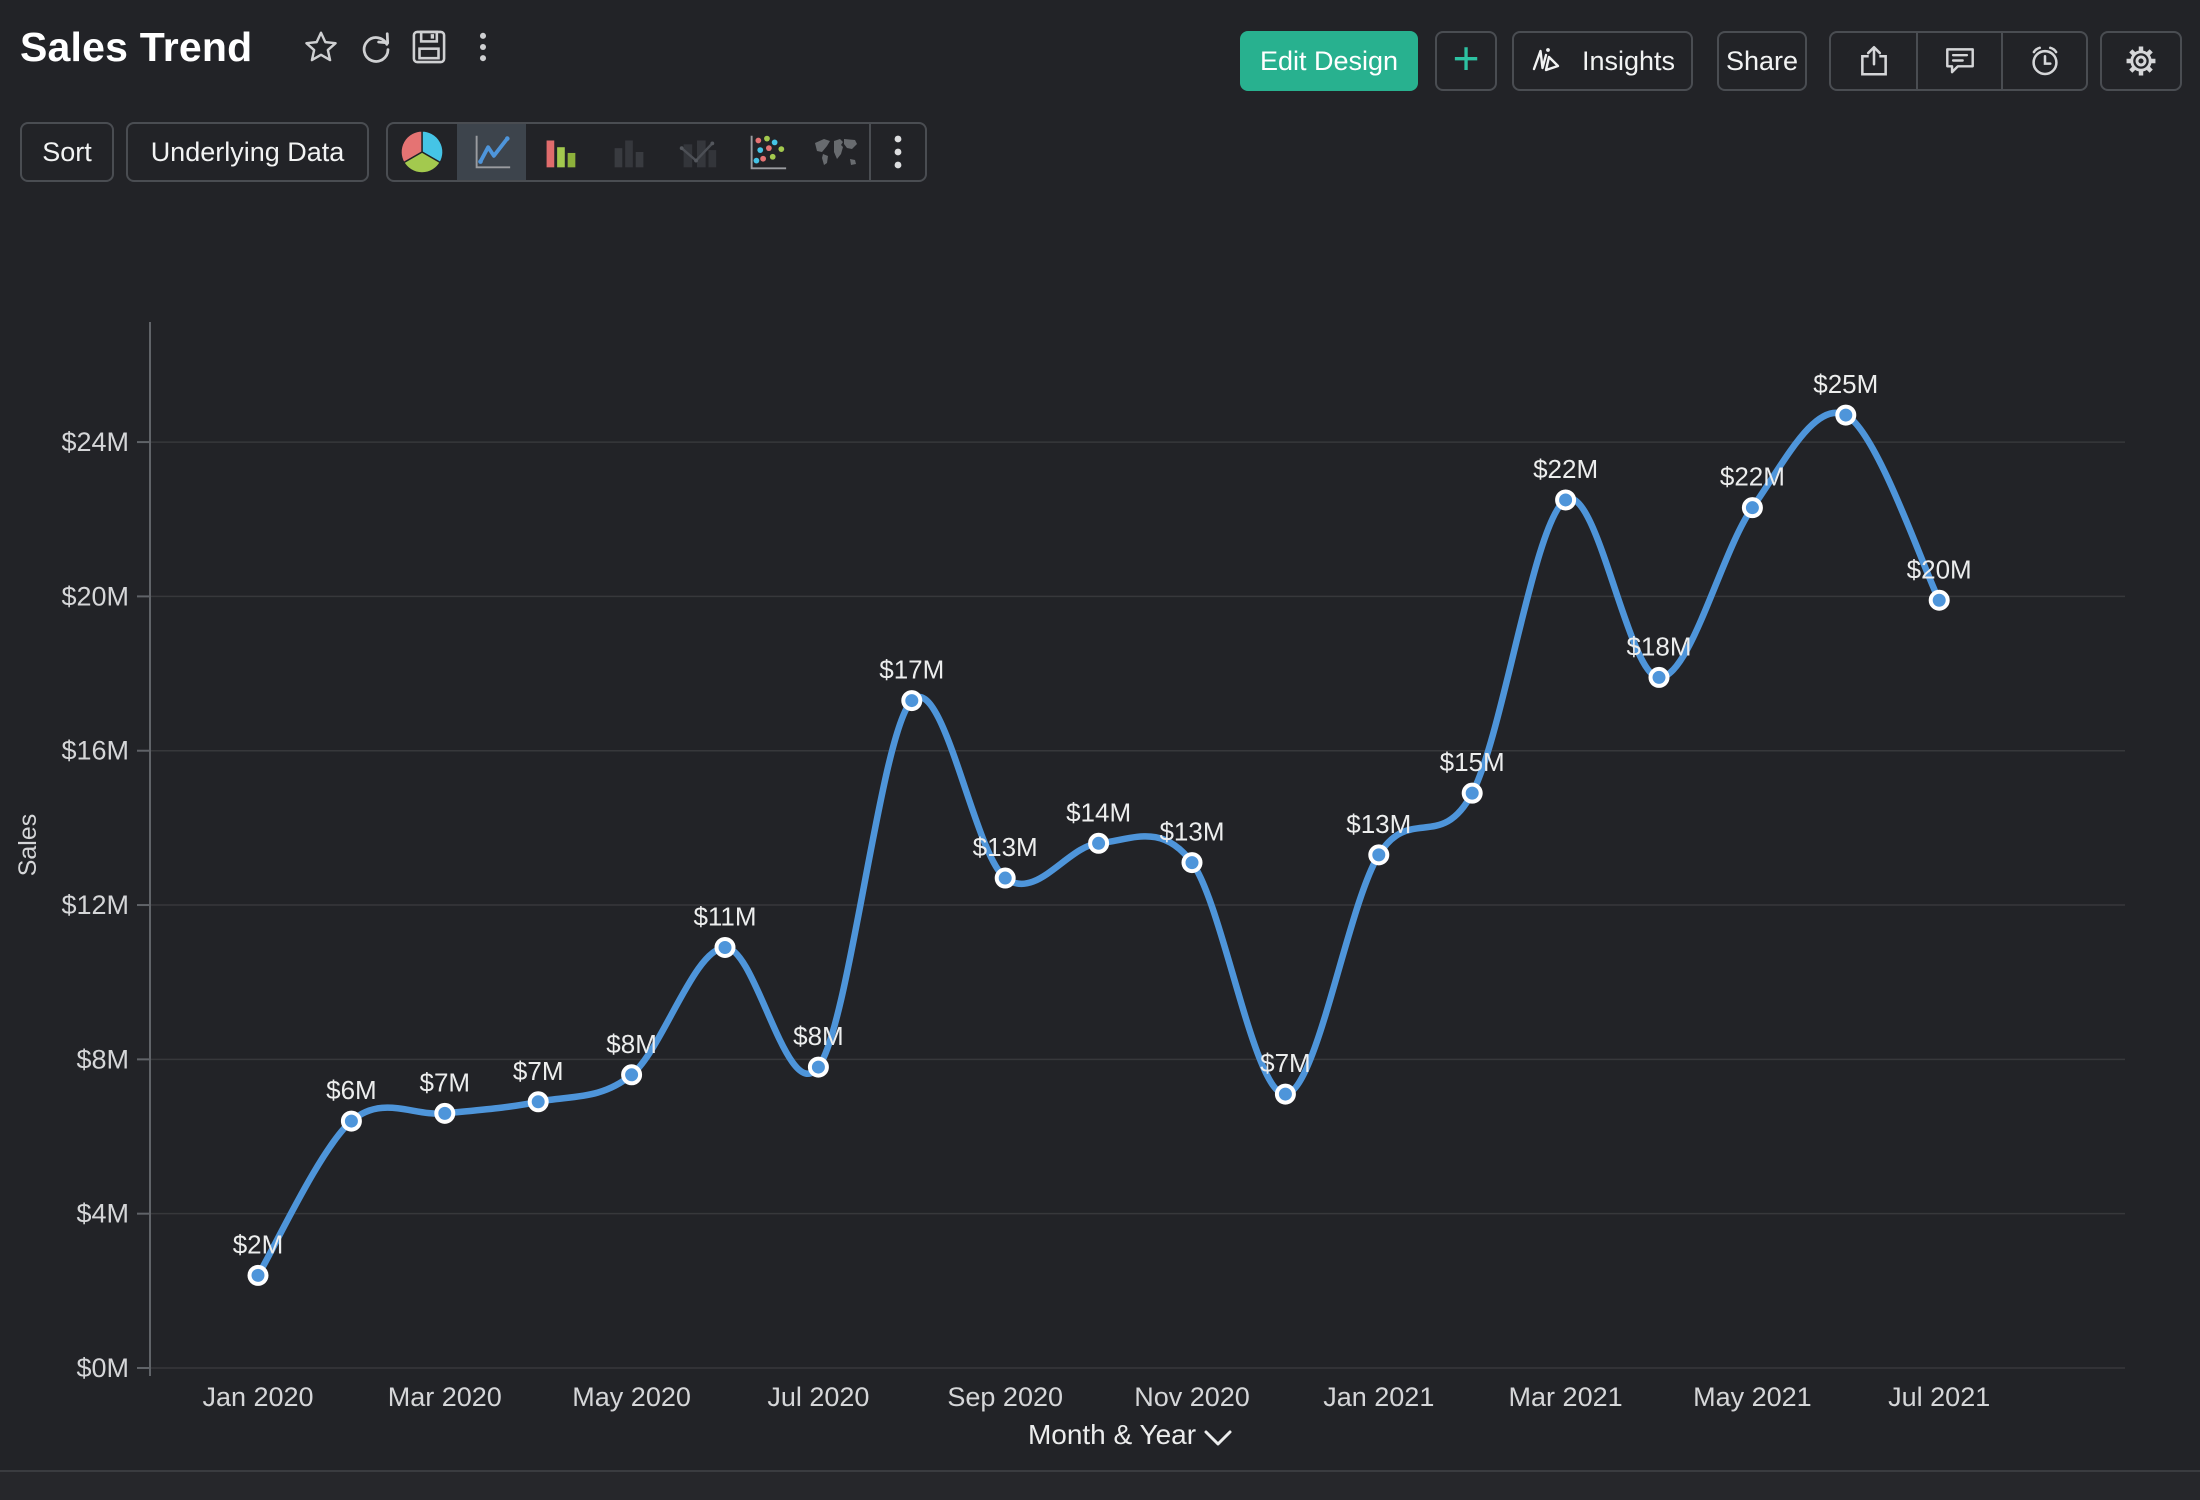 The width and height of the screenshot is (2200, 1500). I want to click on x-tick-label: Jan 2021, so click(1378, 1397).